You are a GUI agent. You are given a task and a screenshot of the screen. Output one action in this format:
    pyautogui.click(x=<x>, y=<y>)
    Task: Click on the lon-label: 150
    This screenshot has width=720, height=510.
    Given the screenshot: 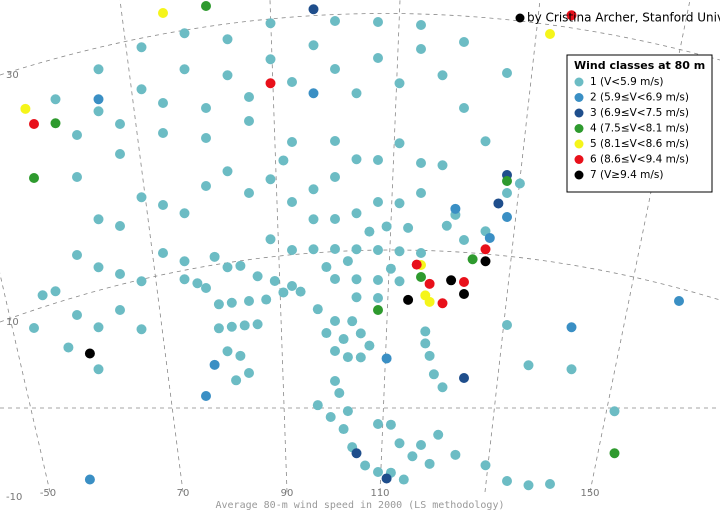 What is the action you would take?
    pyautogui.click(x=589, y=493)
    